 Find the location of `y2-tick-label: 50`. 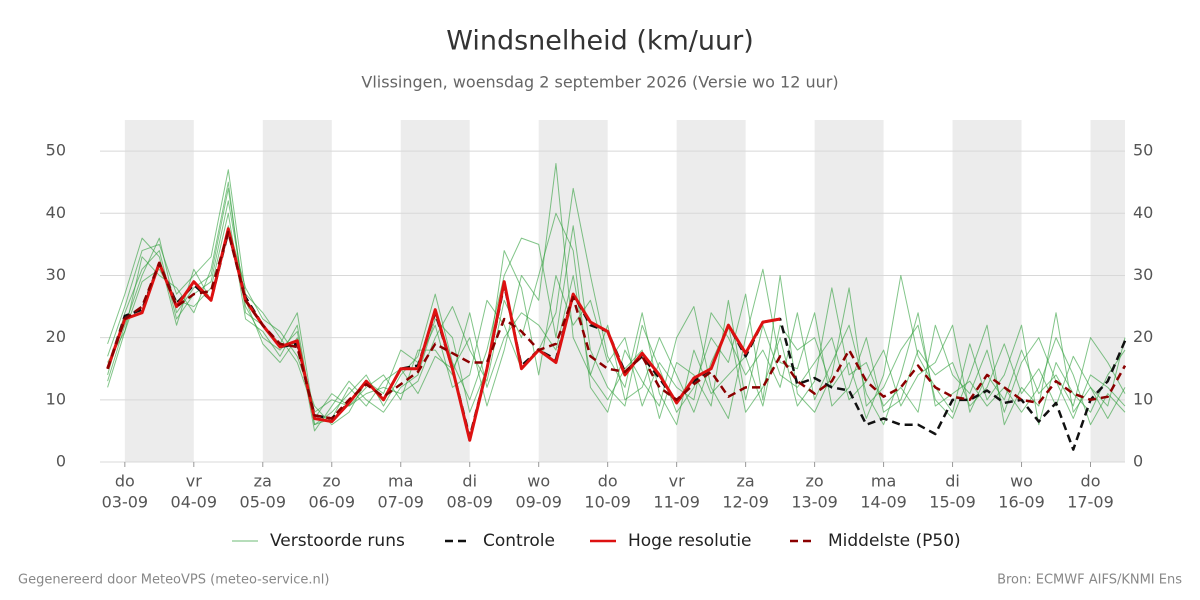

y2-tick-label: 50 is located at coordinates (1143, 150).